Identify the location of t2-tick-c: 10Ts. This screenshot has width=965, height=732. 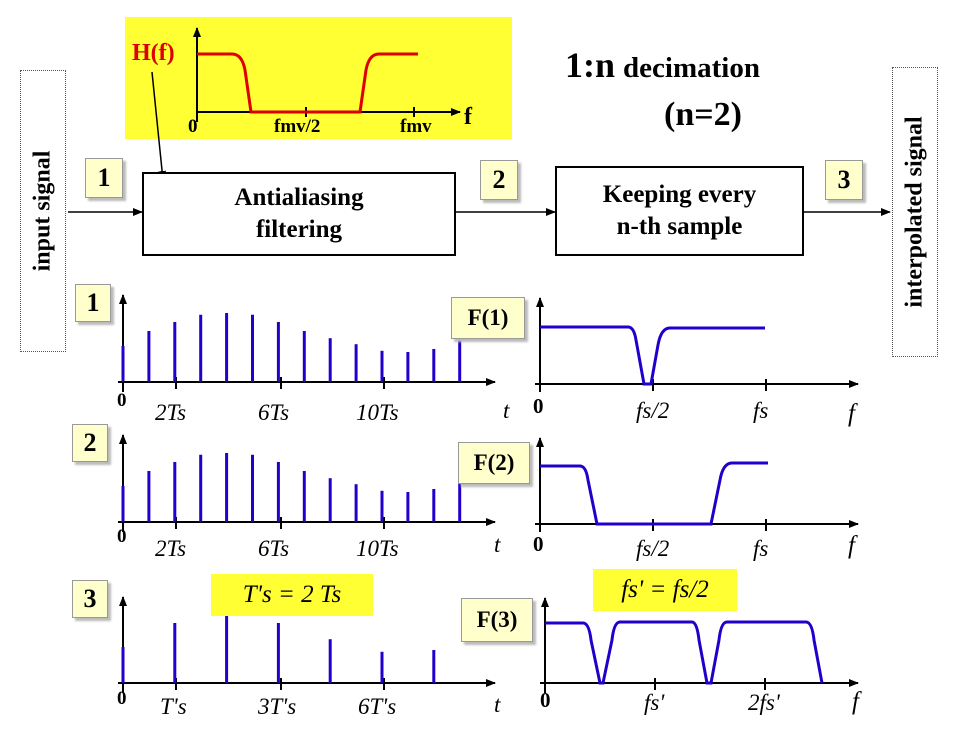
(377, 548).